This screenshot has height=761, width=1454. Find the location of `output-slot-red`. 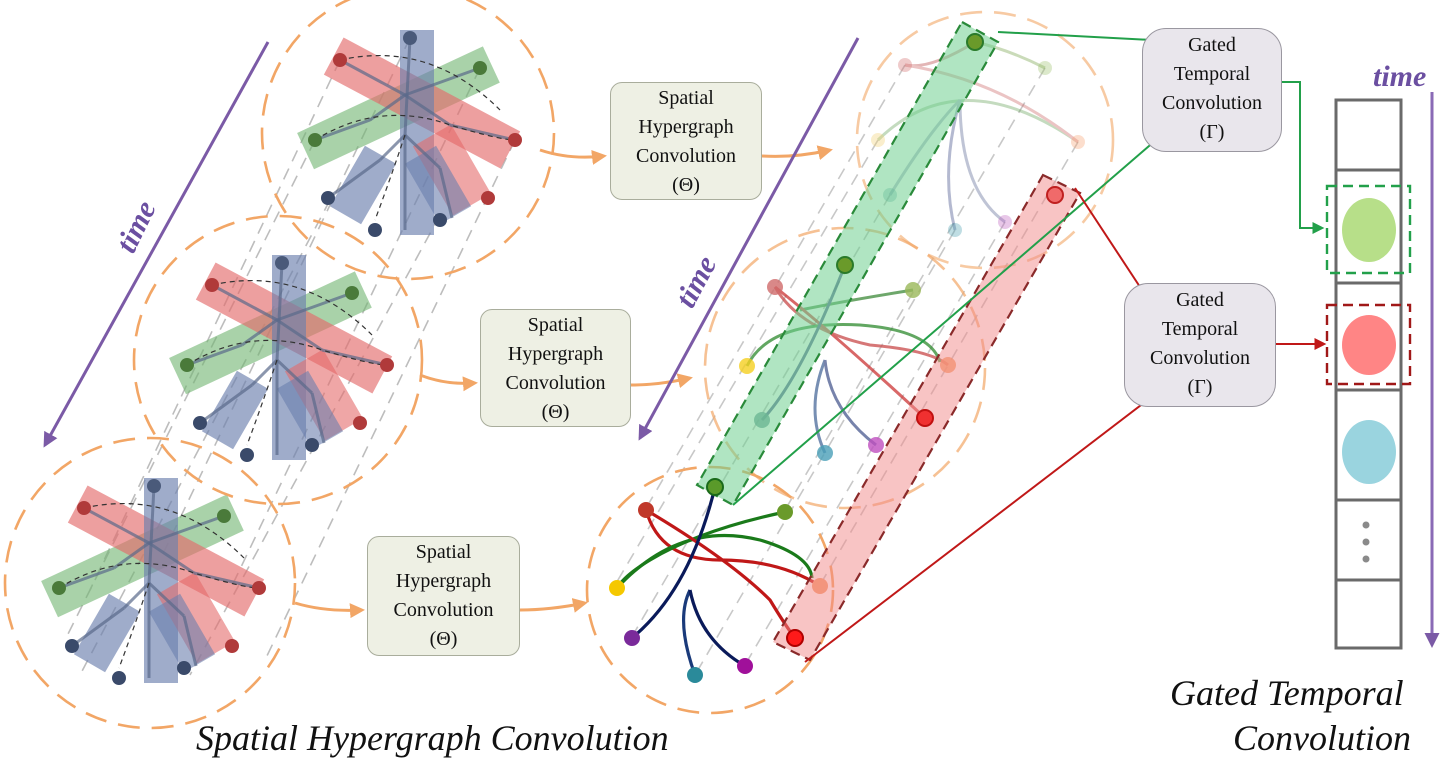

output-slot-red is located at coordinates (1368, 344).